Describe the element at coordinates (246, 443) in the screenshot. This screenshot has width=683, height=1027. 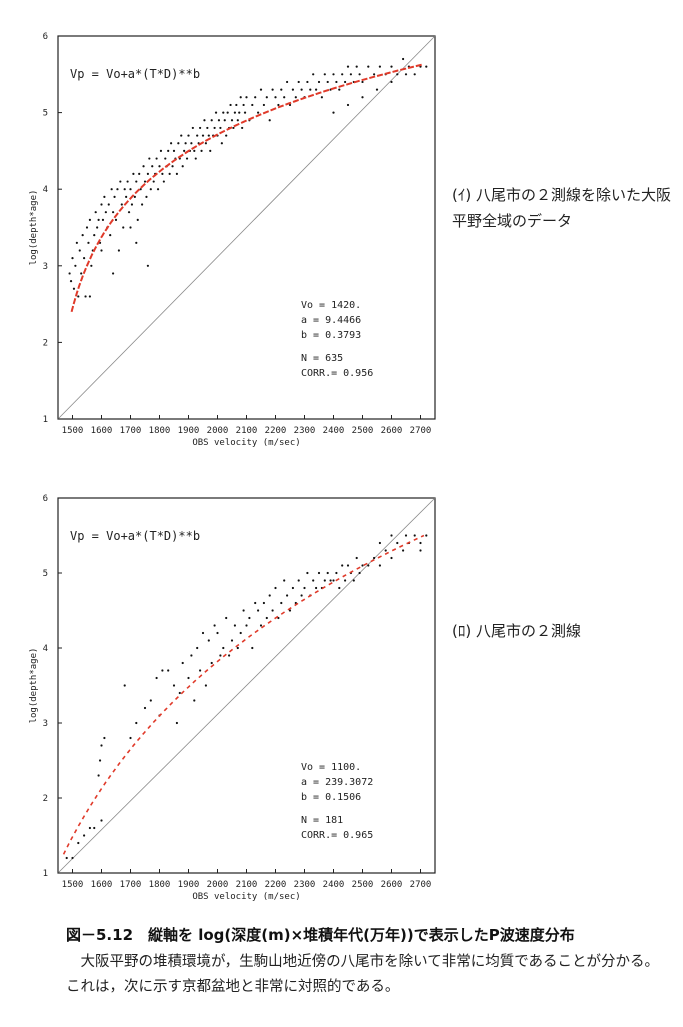
I see `x-axis-label: OBS velocity (m/sec)` at that location.